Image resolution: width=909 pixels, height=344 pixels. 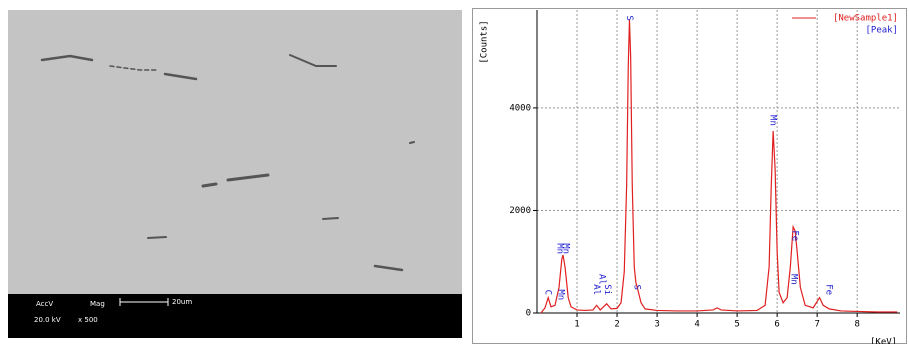 What do you see at coordinates (182, 302) in the screenshot?
I see `scale-label: 20um` at bounding box center [182, 302].